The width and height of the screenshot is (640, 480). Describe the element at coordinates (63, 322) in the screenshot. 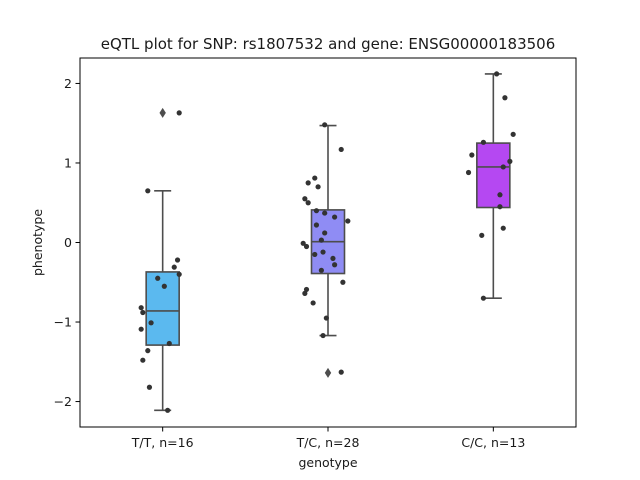

I see `y-tick-label: −1` at that location.